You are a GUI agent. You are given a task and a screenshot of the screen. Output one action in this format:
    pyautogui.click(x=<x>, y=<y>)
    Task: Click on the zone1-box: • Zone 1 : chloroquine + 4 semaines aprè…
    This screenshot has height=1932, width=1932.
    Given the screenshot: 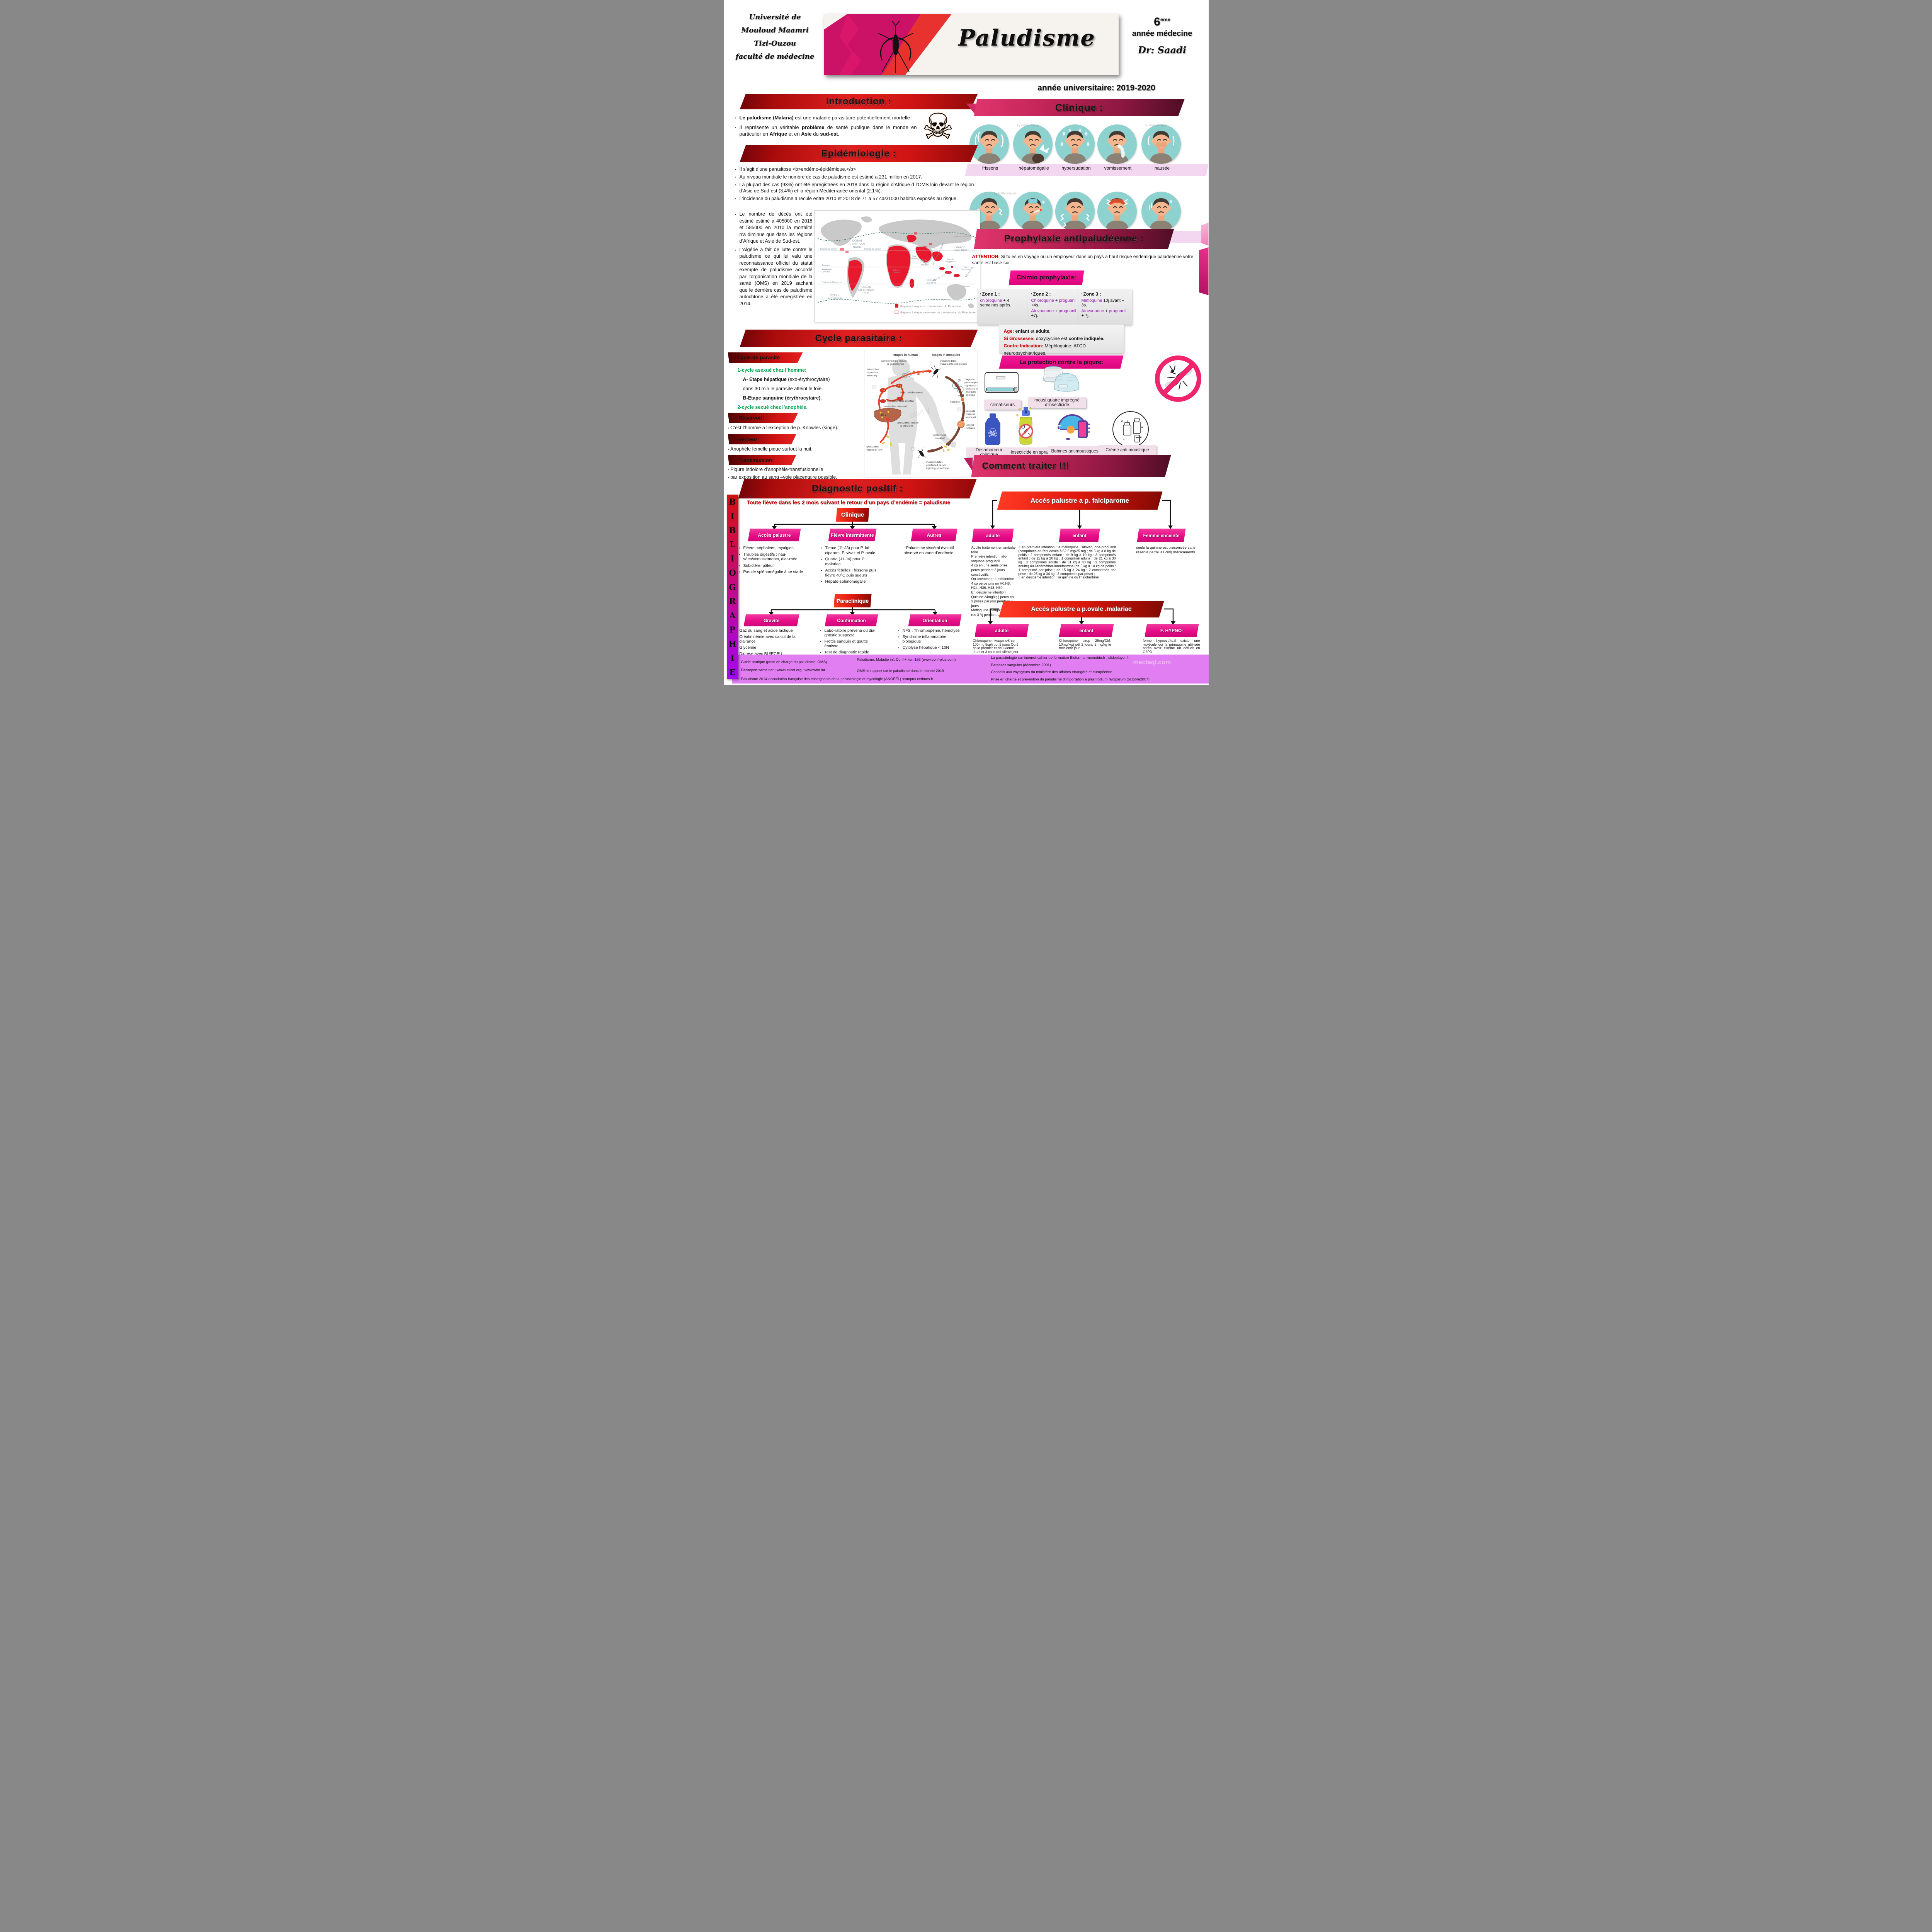 What is the action you would take?
    pyautogui.click(x=1003, y=307)
    